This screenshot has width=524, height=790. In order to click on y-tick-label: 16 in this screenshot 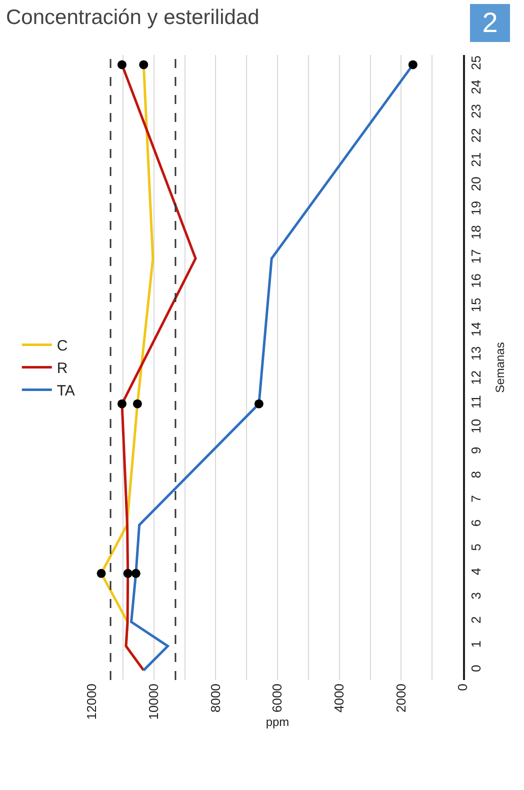, I will do `click(476, 281)`.